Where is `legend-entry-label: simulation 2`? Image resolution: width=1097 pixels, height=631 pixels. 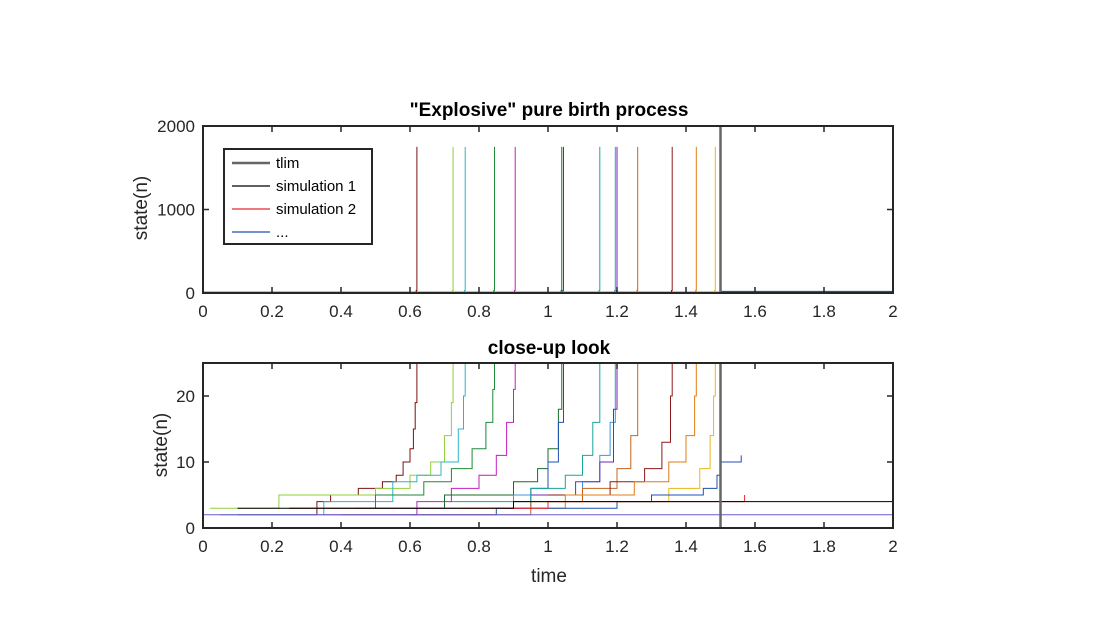
legend-entry-label: simulation 2 is located at coordinates (316, 209).